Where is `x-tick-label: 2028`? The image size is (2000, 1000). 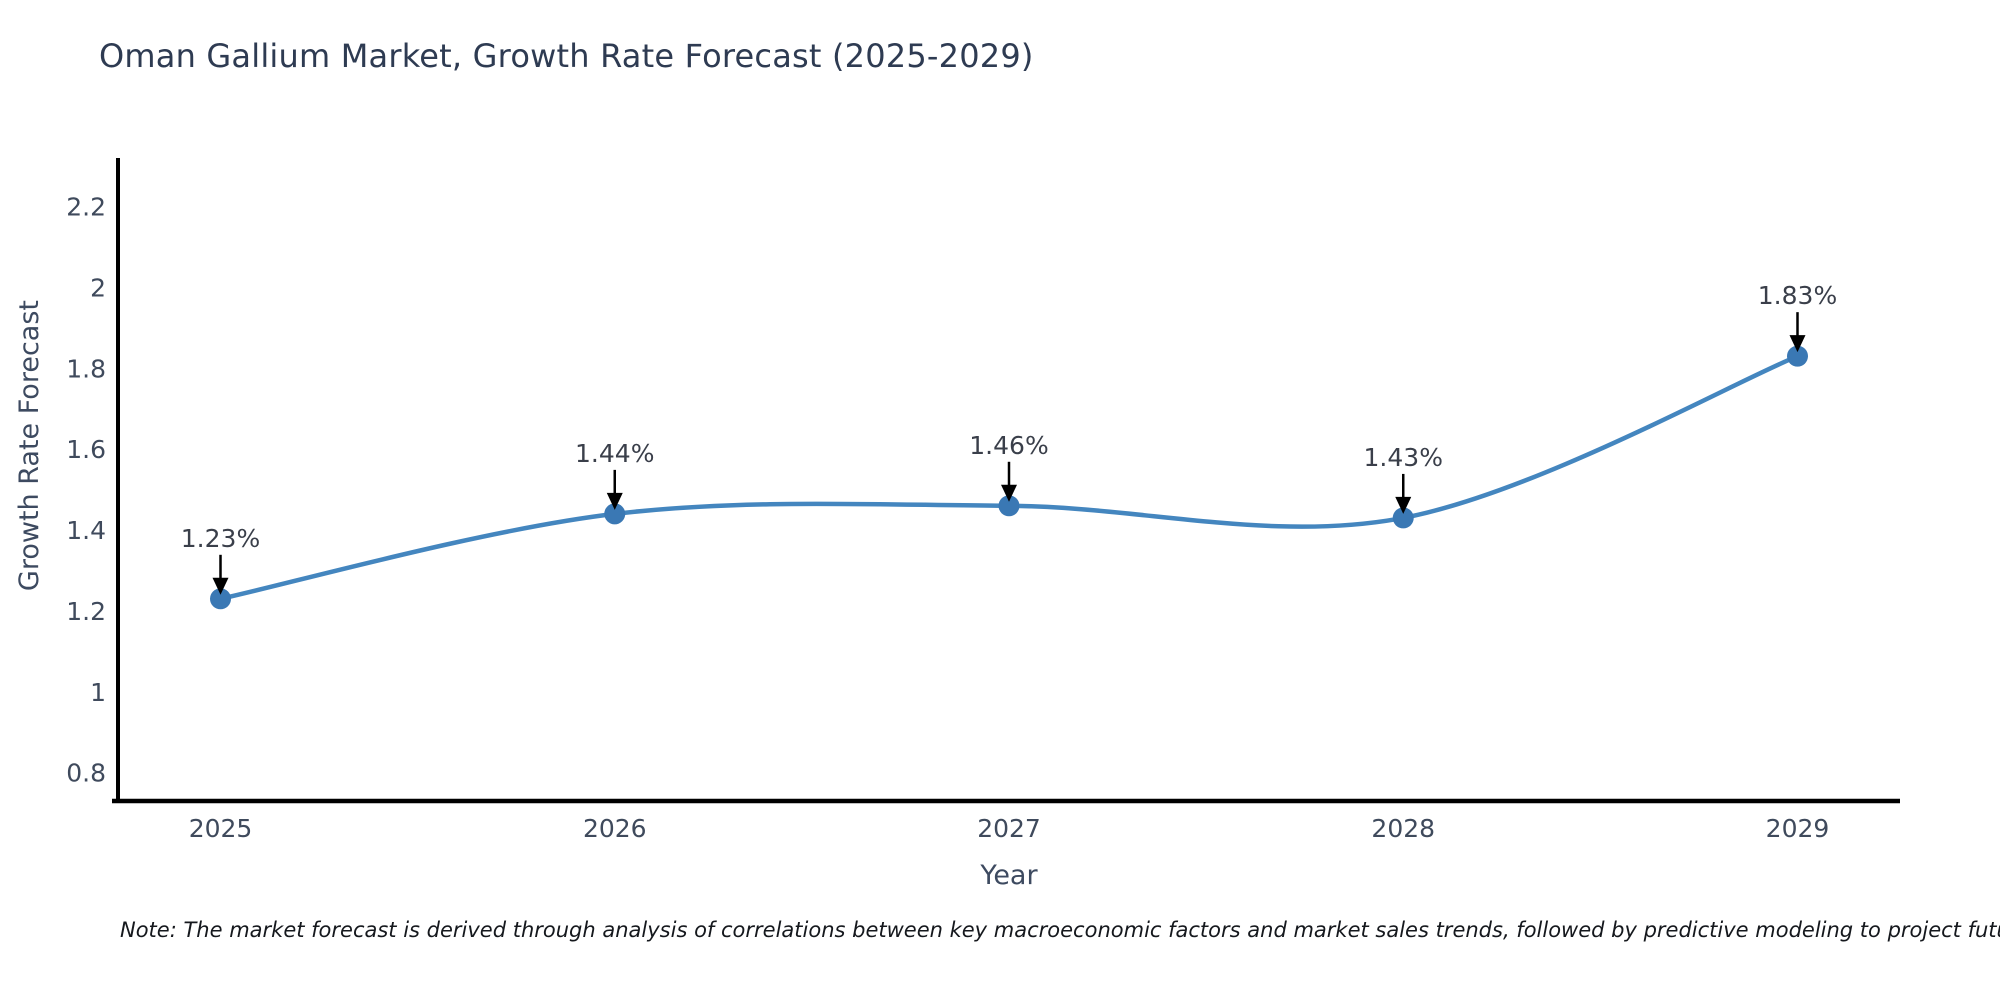
x-tick-label: 2028 is located at coordinates (1403, 828).